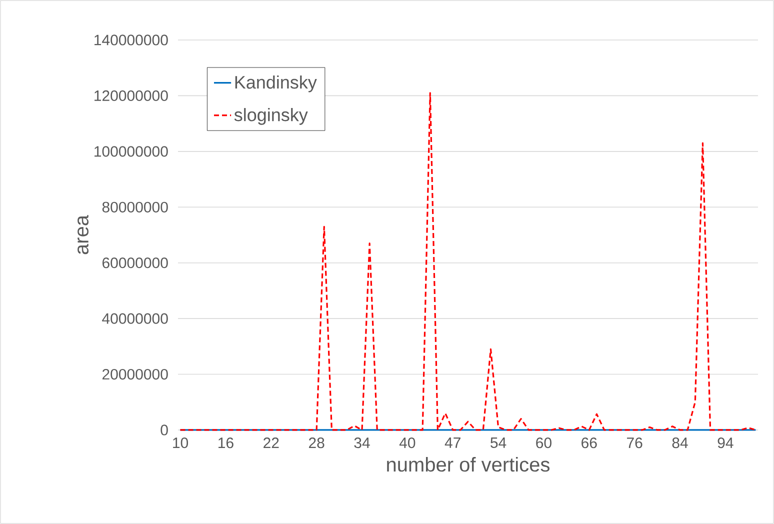 This screenshot has height=524, width=774. Describe the element at coordinates (135, 318) in the screenshot. I see `y-tick-label: 40000000` at that location.